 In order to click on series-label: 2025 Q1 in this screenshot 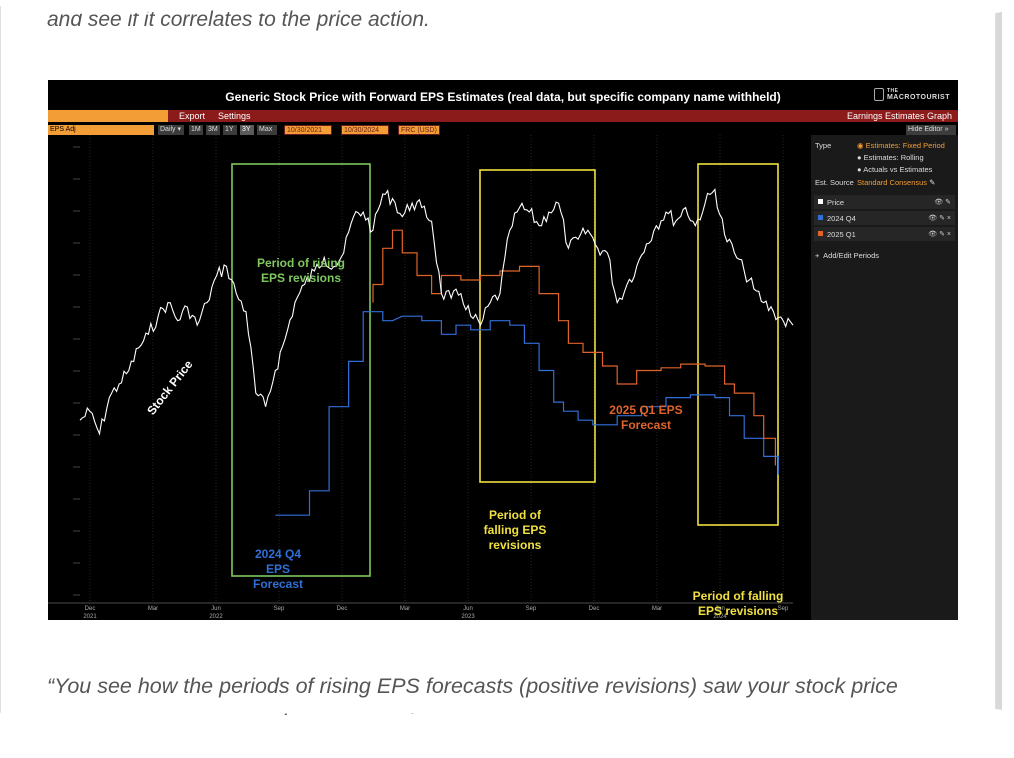, I will do `click(841, 234)`.